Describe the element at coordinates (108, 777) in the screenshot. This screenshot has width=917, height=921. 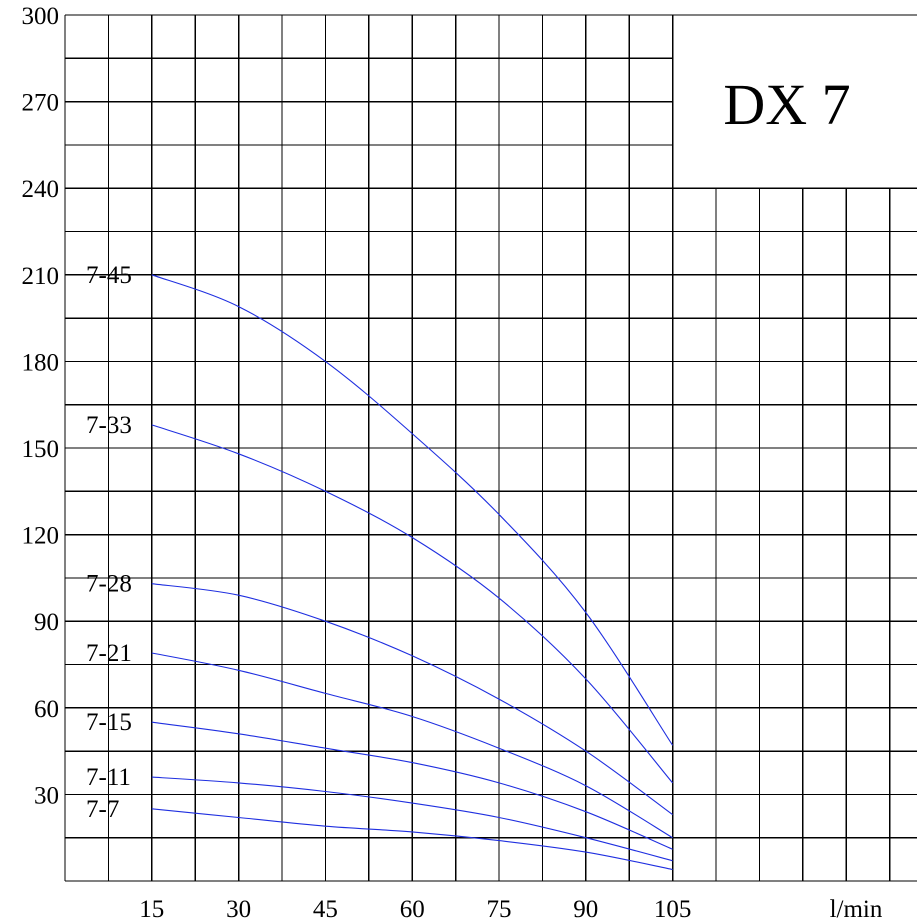
I see `series-label-7-11: 7-11` at that location.